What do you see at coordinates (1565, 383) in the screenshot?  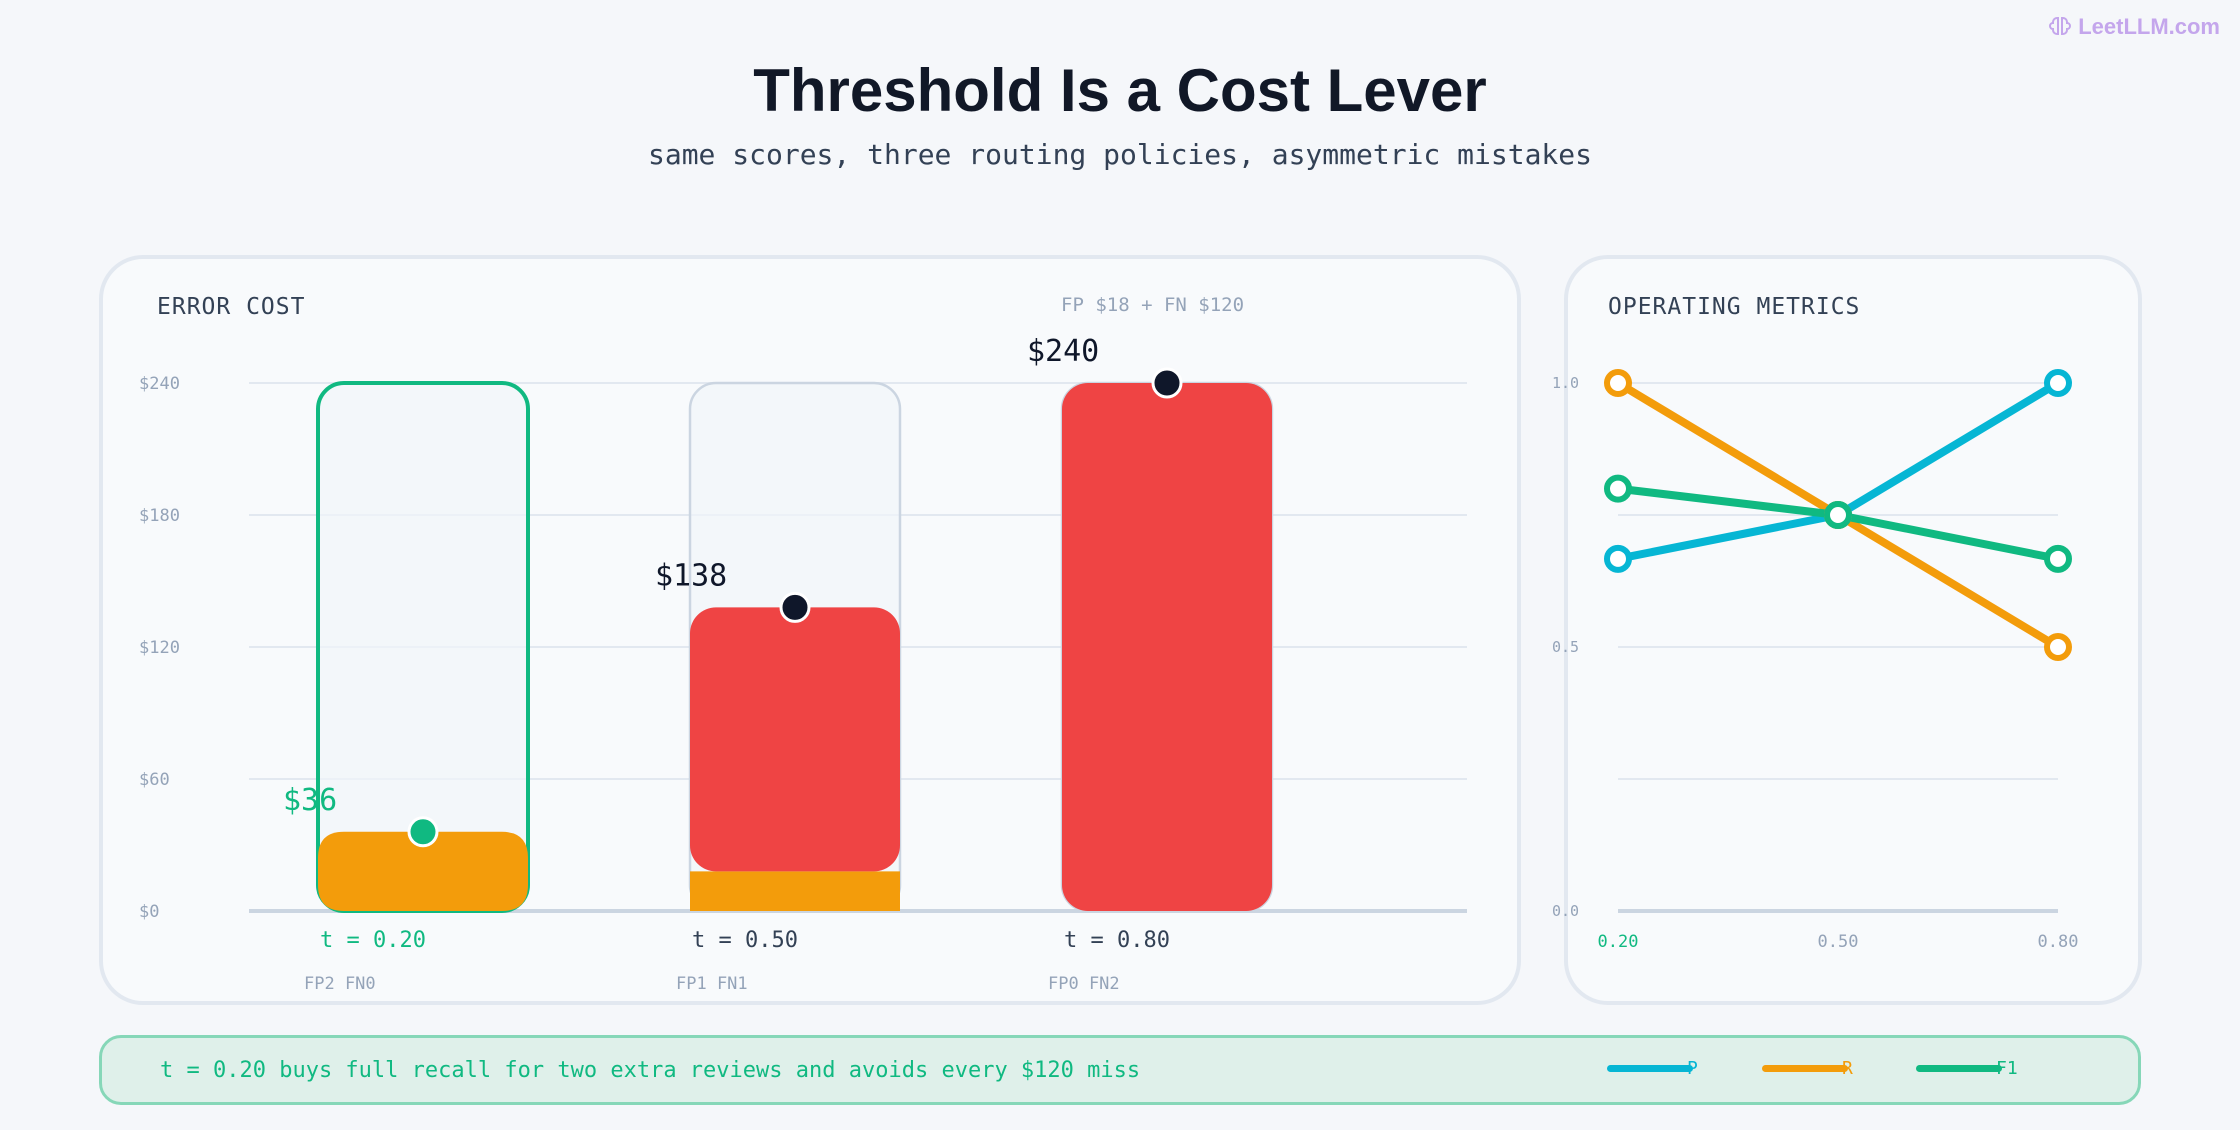 I see `y-tick-label: 1.0` at bounding box center [1565, 383].